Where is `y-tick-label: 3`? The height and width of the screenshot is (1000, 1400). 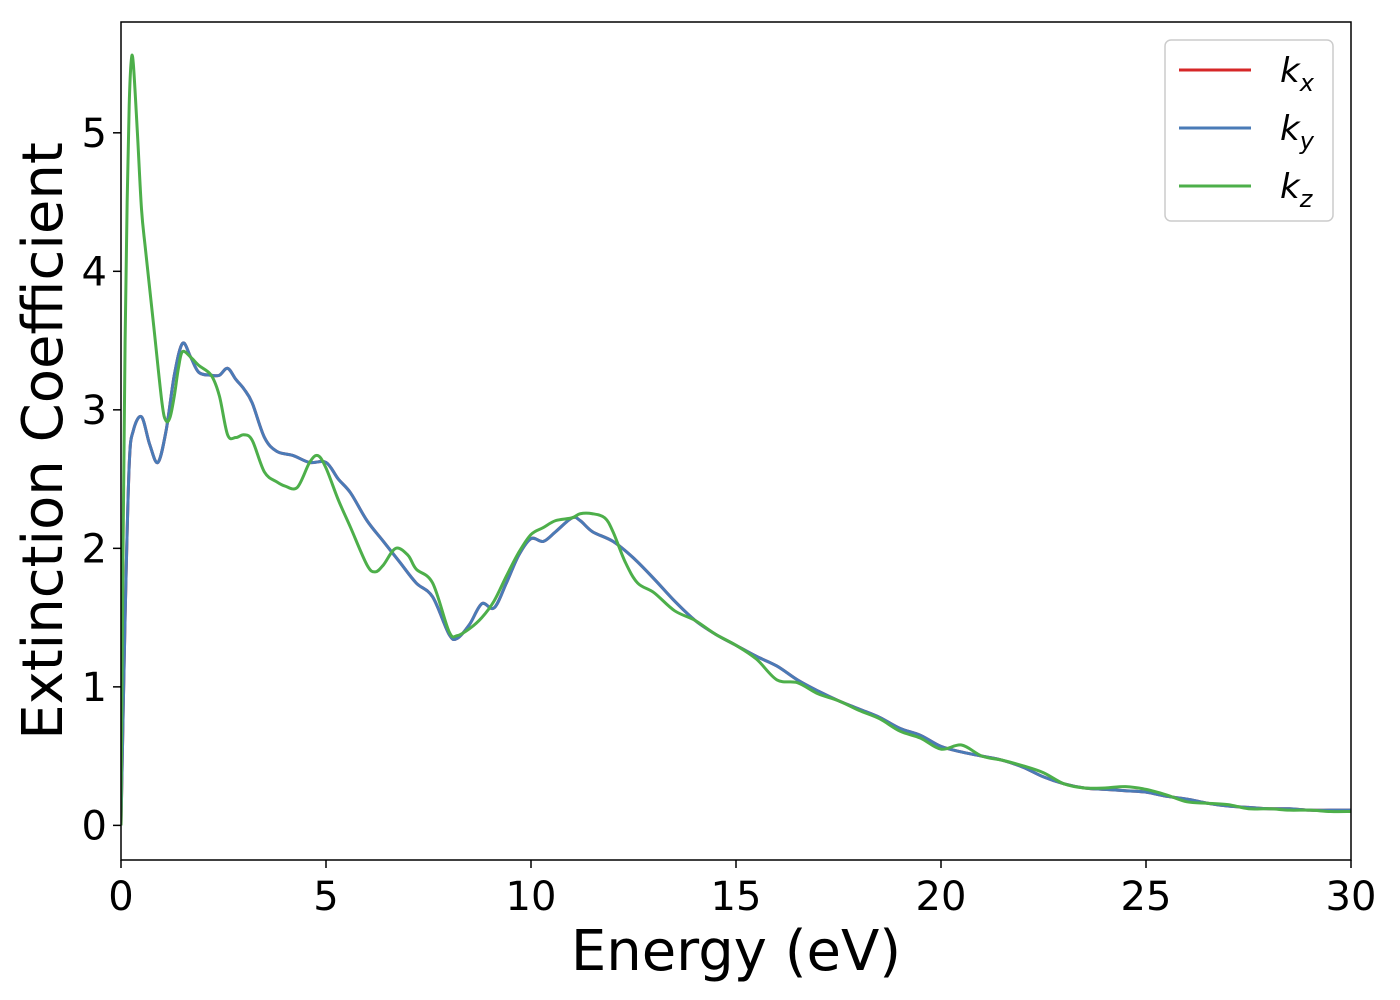 y-tick-label: 3 is located at coordinates (94, 411).